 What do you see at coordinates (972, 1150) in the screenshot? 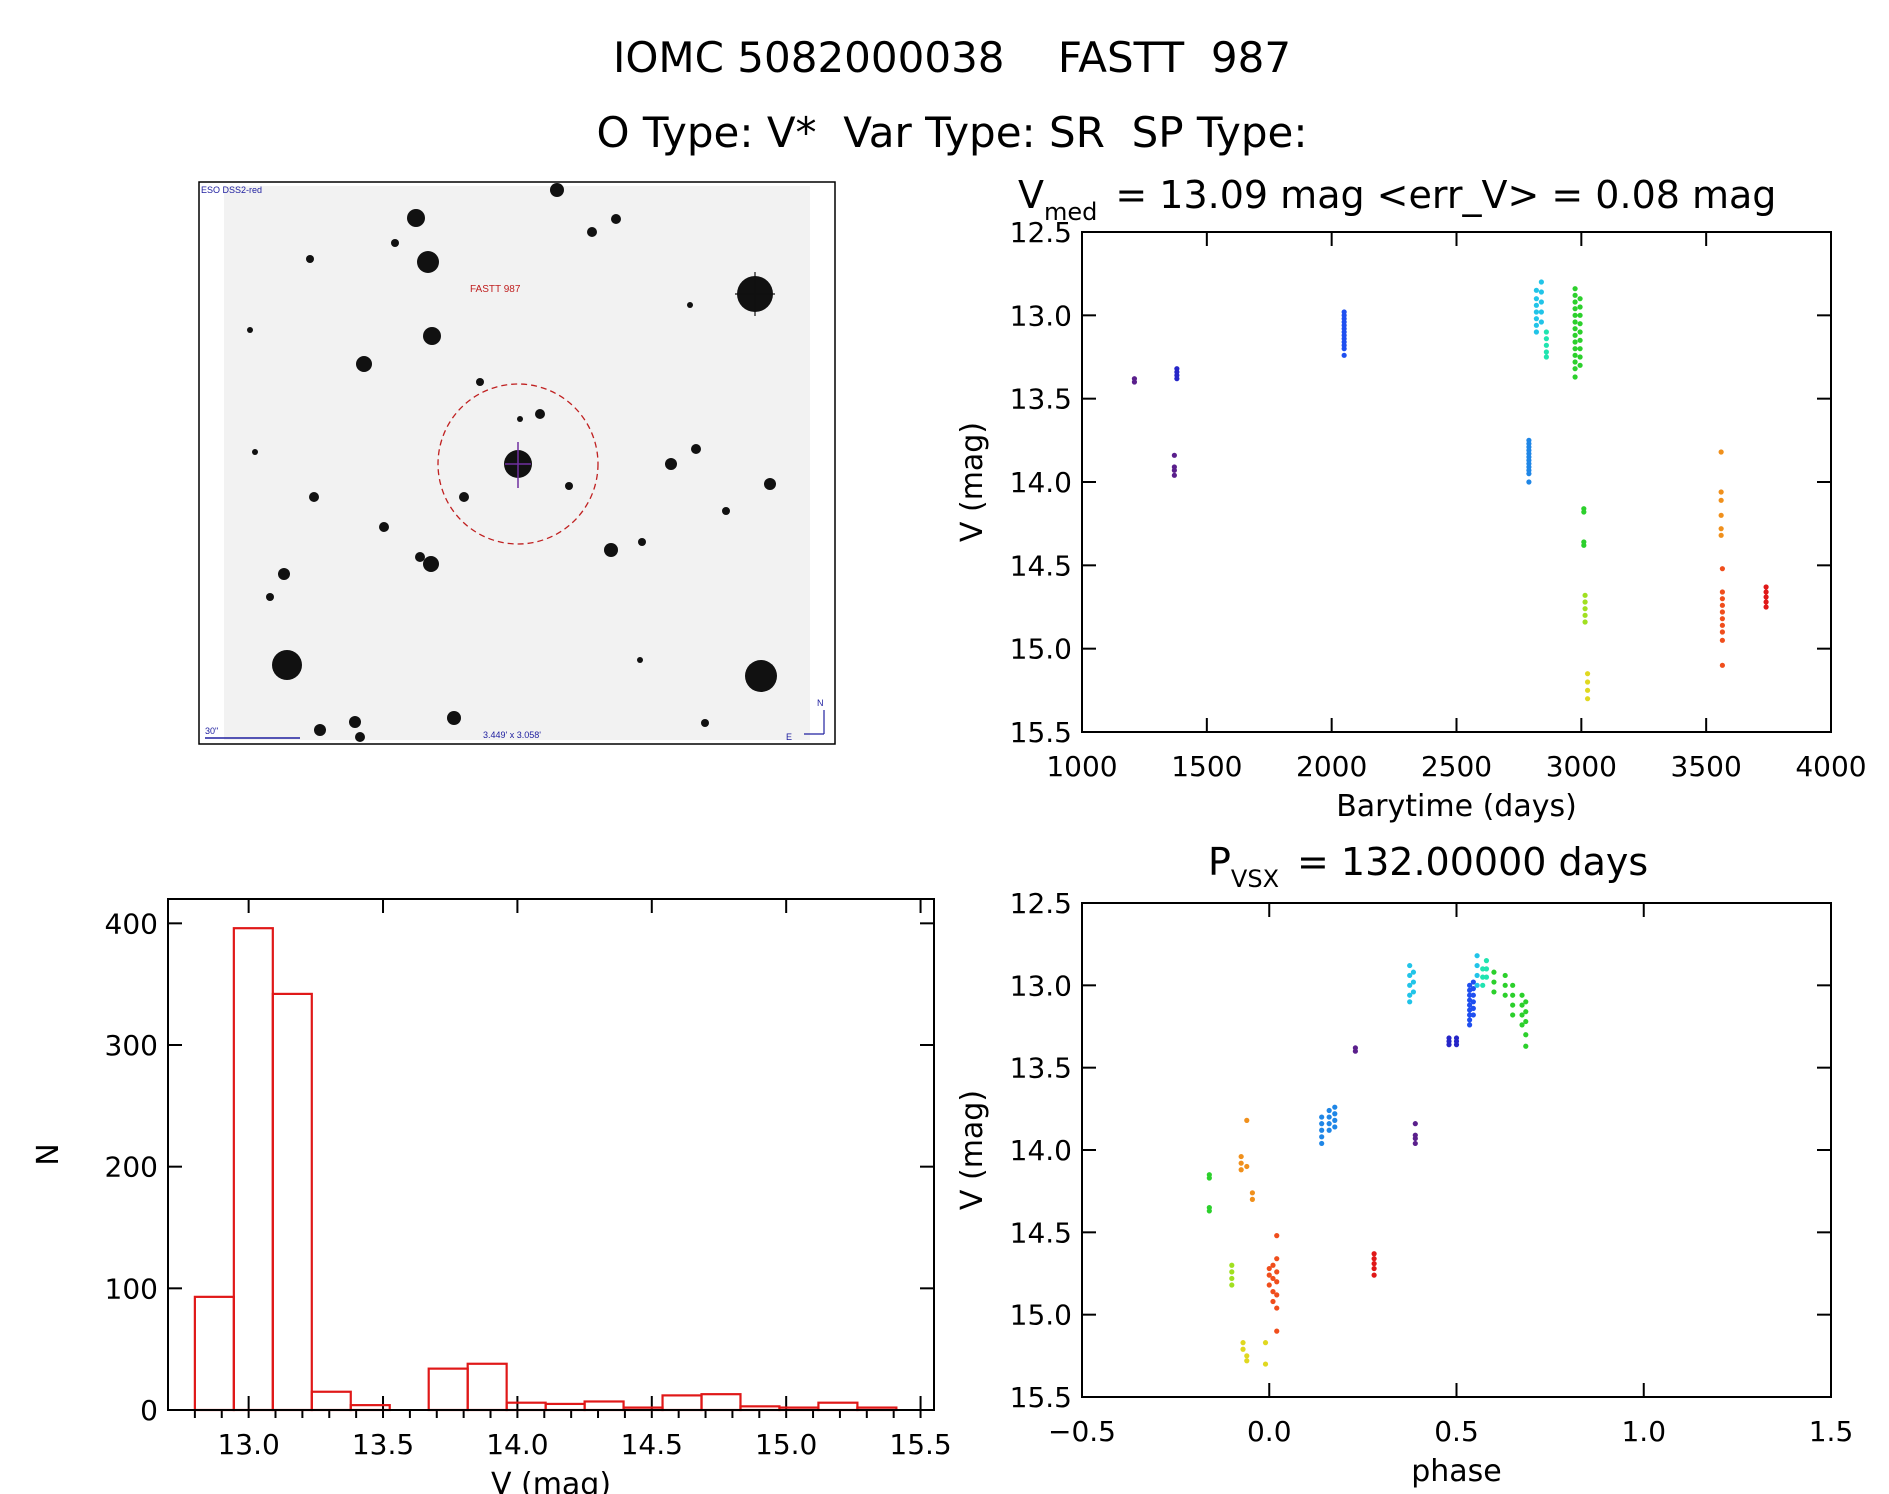
I see `phased-ylabel: V (mag)` at bounding box center [972, 1150].